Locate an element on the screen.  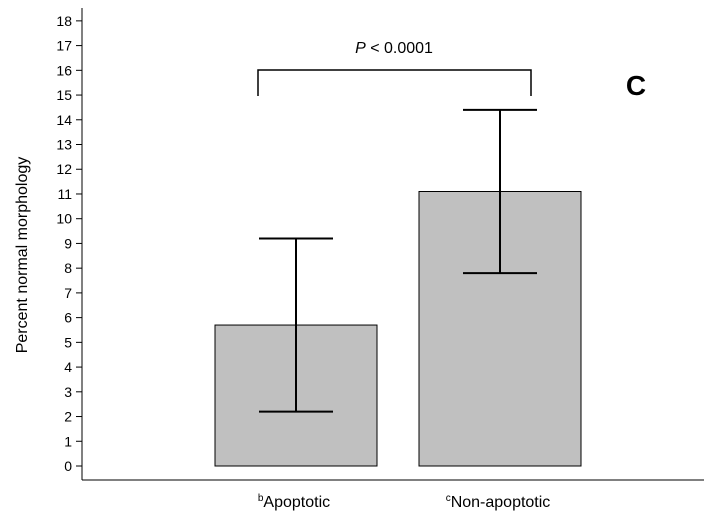
y-tick-label: 16 is located at coordinates (64, 70).